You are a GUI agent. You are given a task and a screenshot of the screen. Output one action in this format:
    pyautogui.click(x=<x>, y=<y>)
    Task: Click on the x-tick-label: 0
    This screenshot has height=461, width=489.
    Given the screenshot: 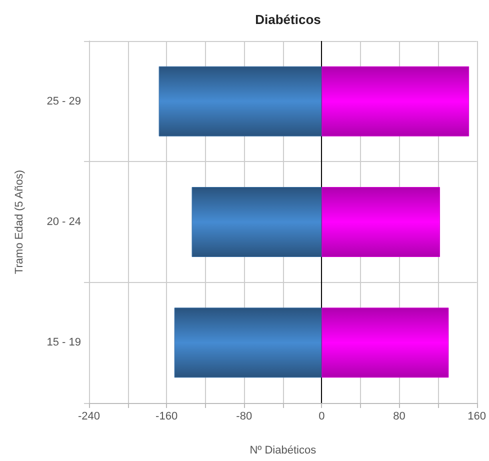 What is the action you would take?
    pyautogui.click(x=321, y=416)
    